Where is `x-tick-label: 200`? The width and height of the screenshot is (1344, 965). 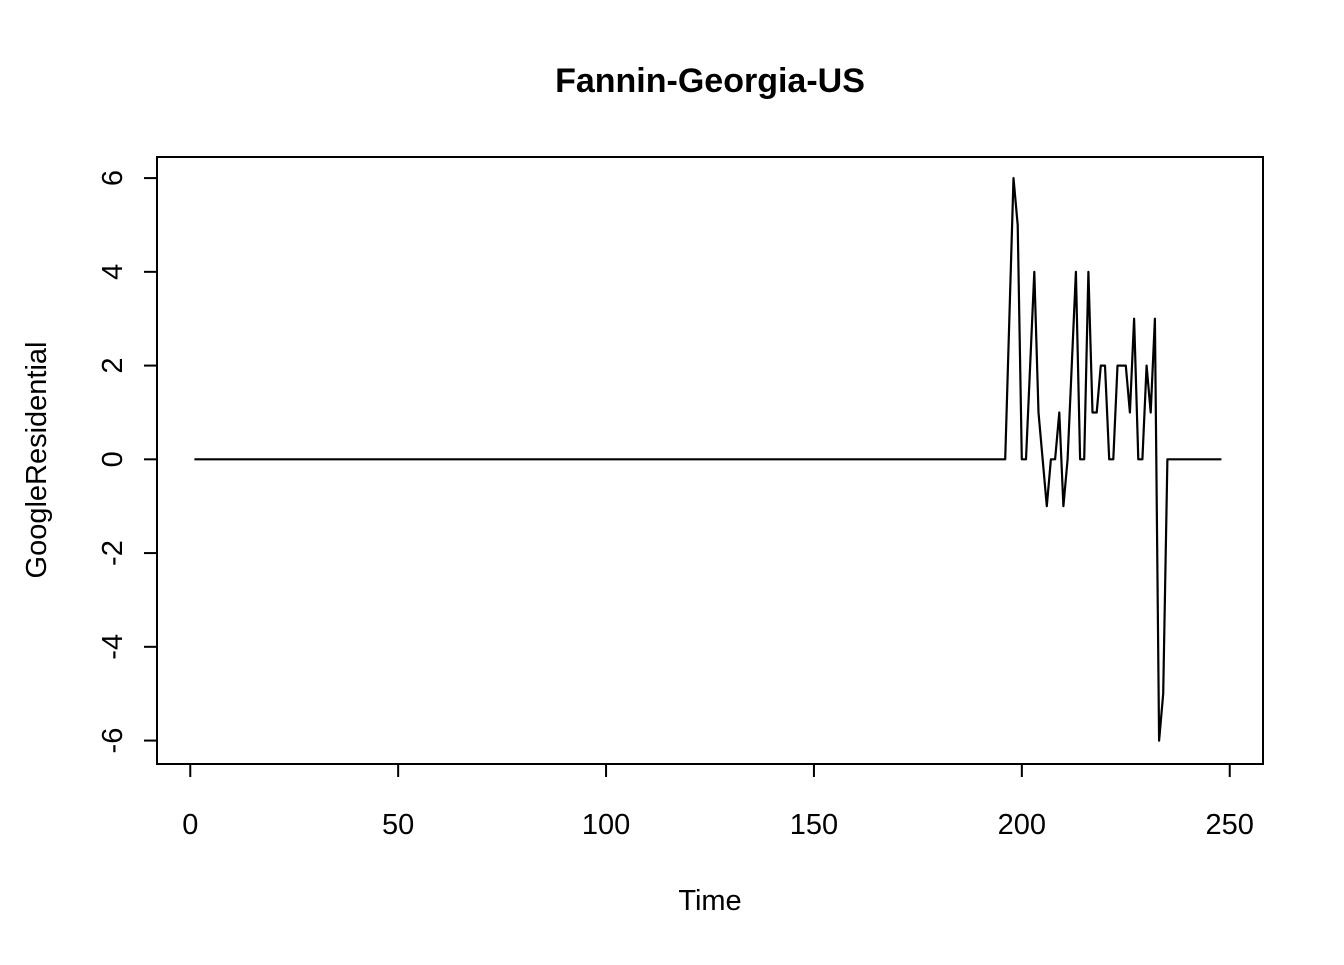
x-tick-label: 200 is located at coordinates (1022, 825).